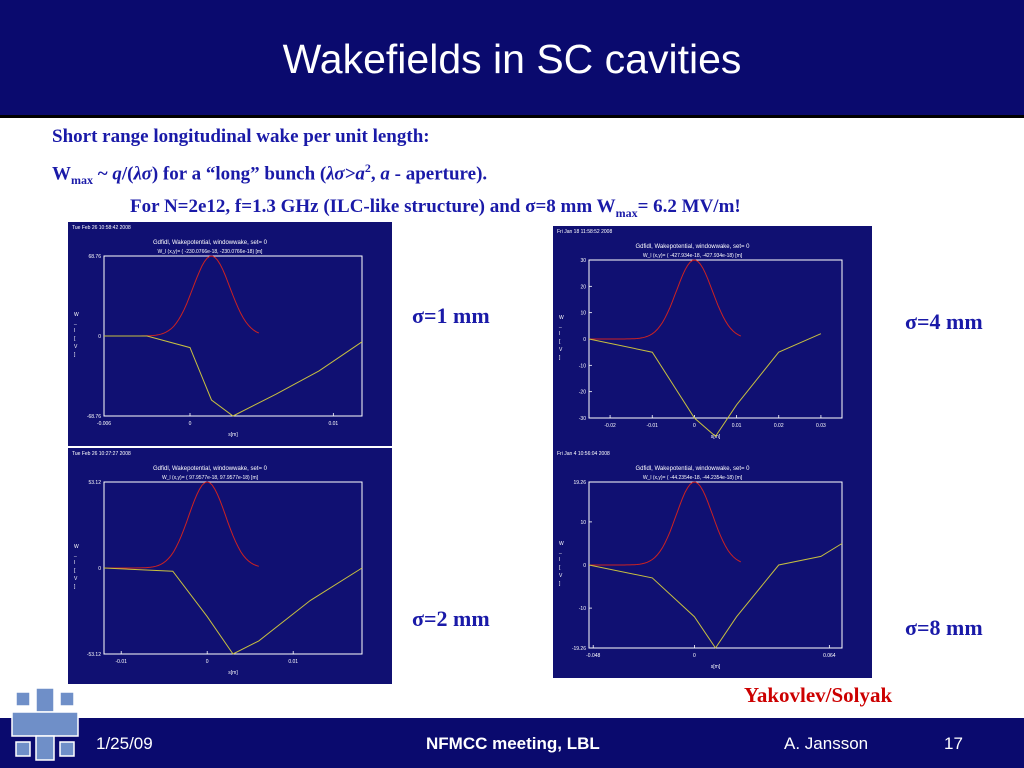  Describe the element at coordinates (953, 743) in the screenshot. I see `footer-page-number: 17` at that location.